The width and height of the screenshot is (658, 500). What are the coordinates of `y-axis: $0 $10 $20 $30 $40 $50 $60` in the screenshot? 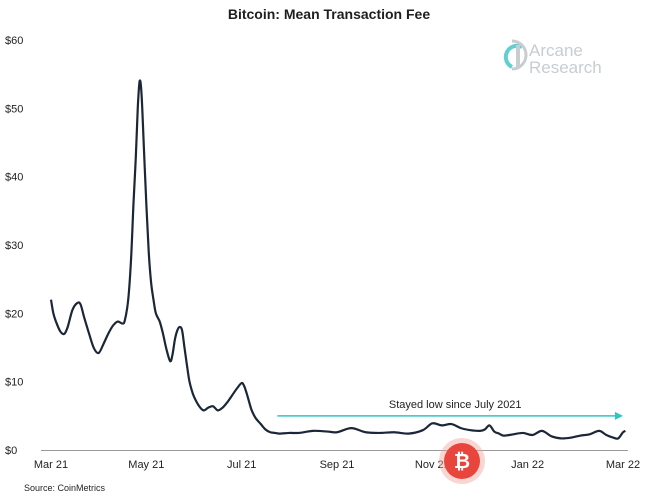 It's located at (14, 246).